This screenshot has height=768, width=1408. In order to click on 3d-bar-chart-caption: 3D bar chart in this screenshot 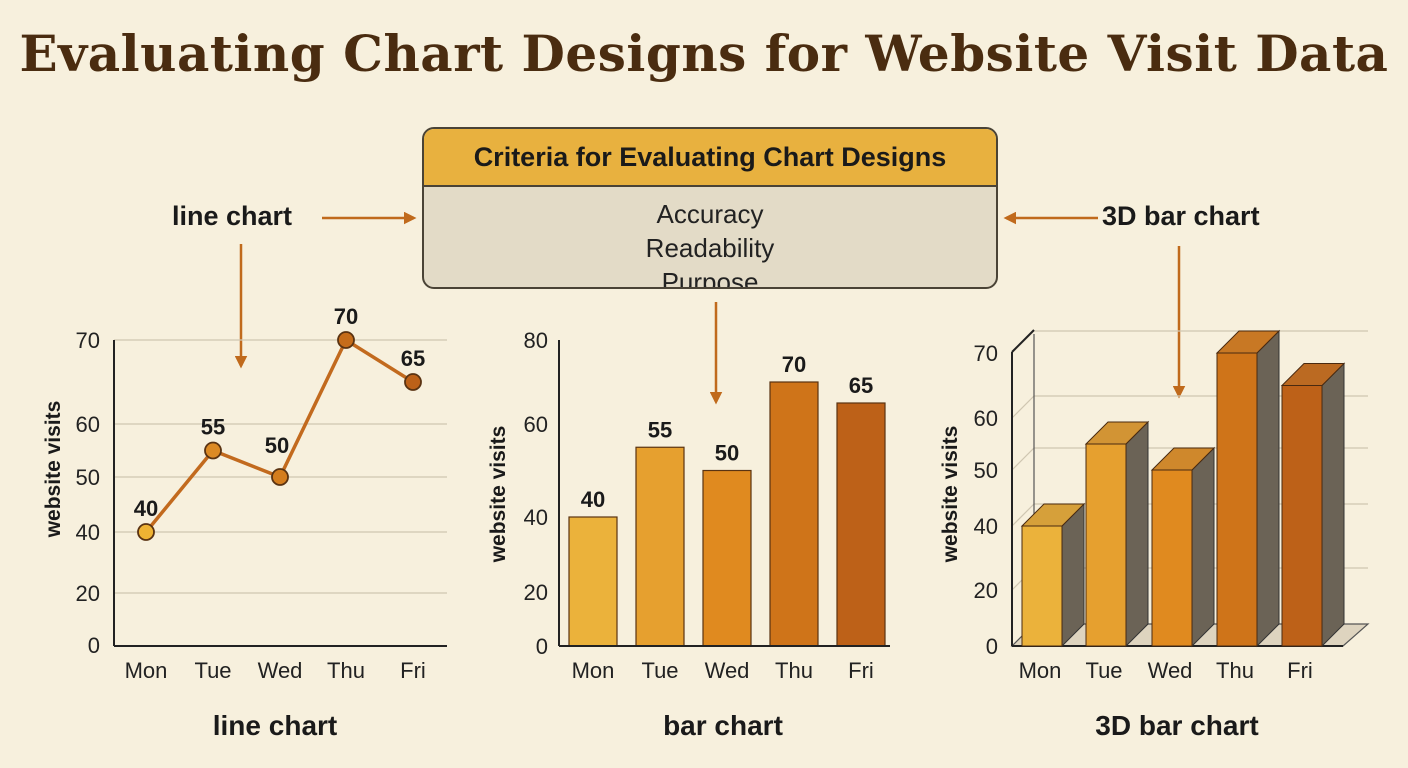, I will do `click(1177, 725)`.